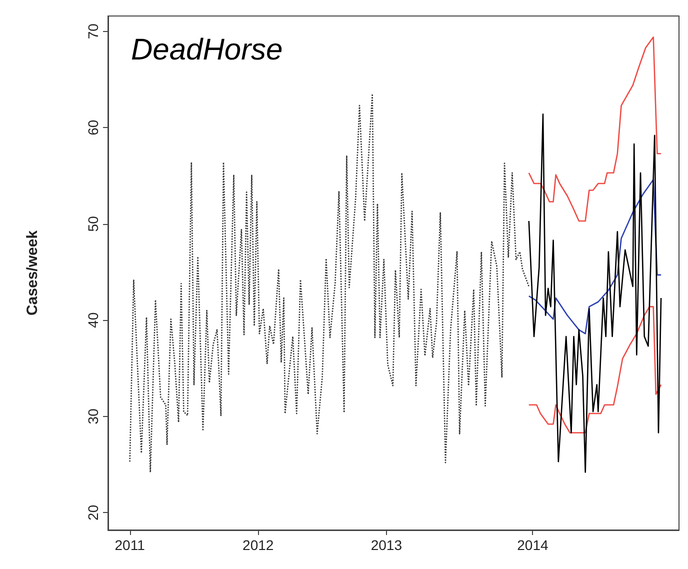 This screenshot has width=688, height=569. I want to click on y-tick-label: 40, so click(93, 320).